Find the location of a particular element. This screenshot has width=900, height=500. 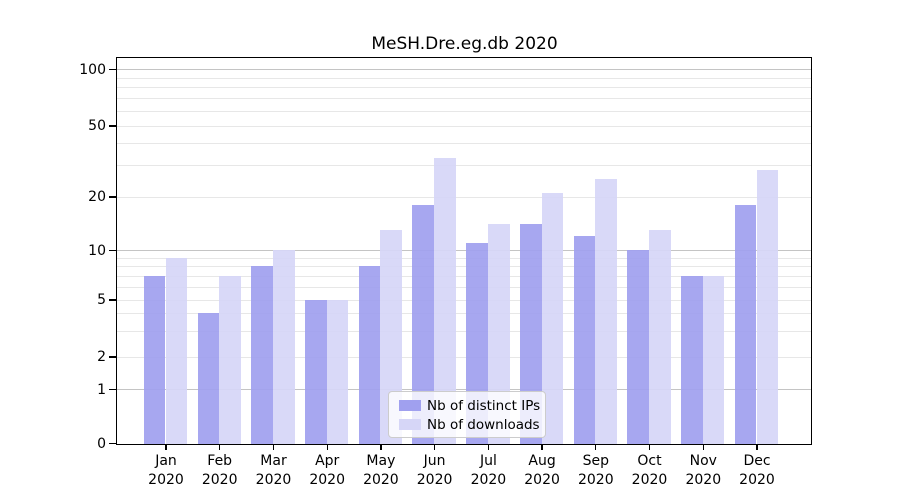

x-tick-mark-apr-2020 is located at coordinates (327, 447).